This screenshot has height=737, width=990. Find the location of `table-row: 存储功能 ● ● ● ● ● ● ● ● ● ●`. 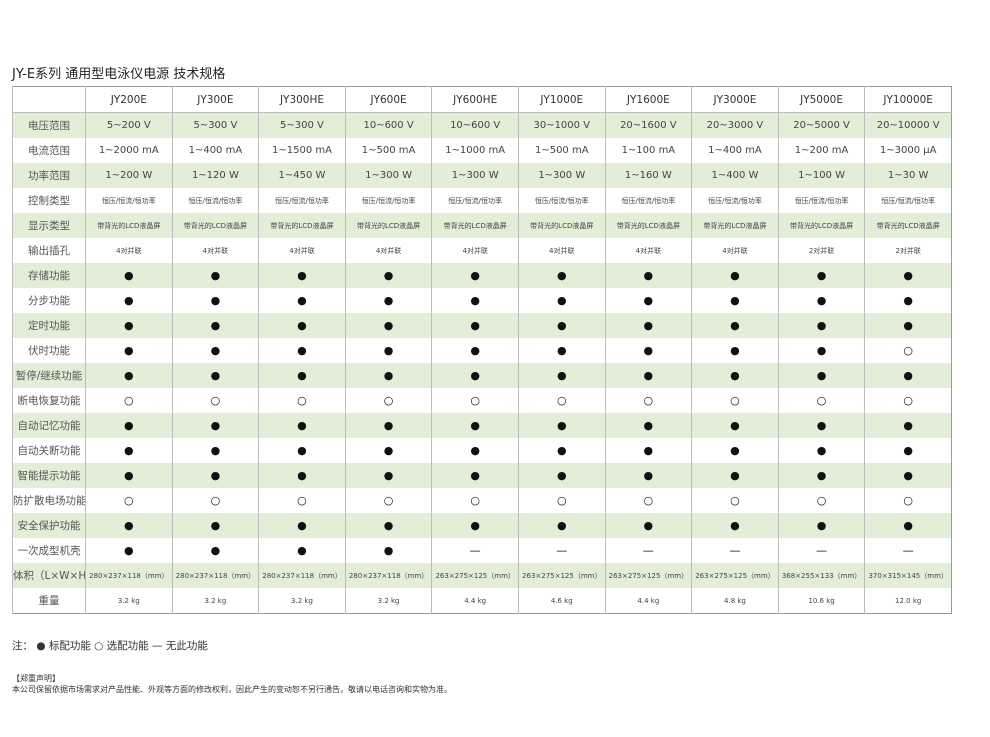

table-row: 存储功能 ● ● ● ● ● ● ● ● ● ● is located at coordinates (482, 275).